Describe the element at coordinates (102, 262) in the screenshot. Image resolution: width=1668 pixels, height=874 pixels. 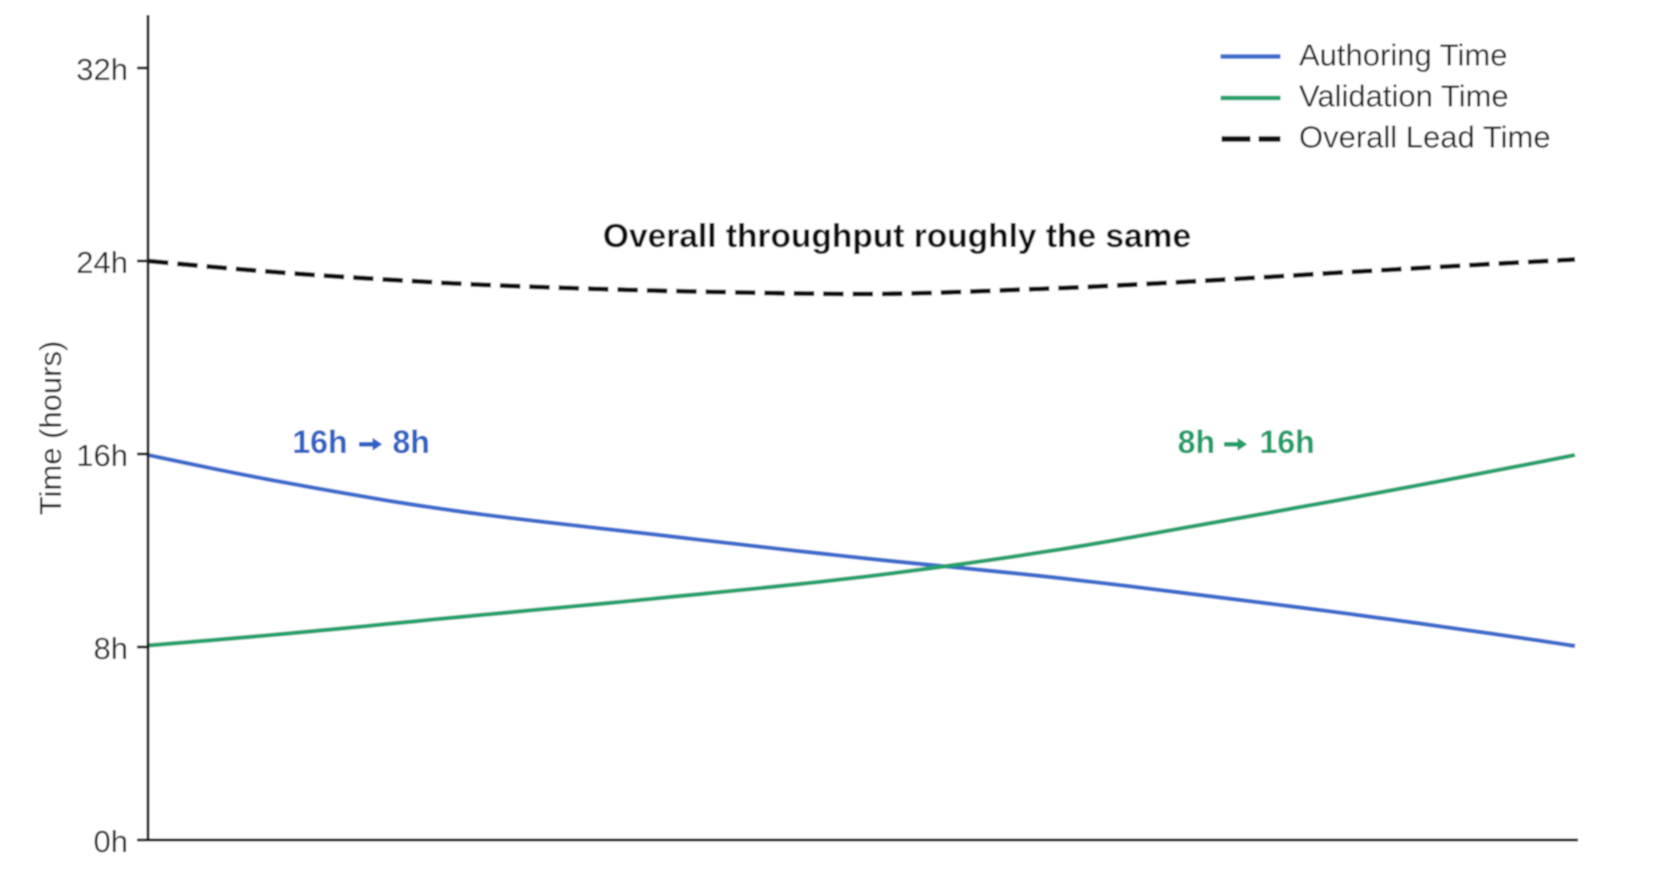
I see `svg-text: 24h` at that location.